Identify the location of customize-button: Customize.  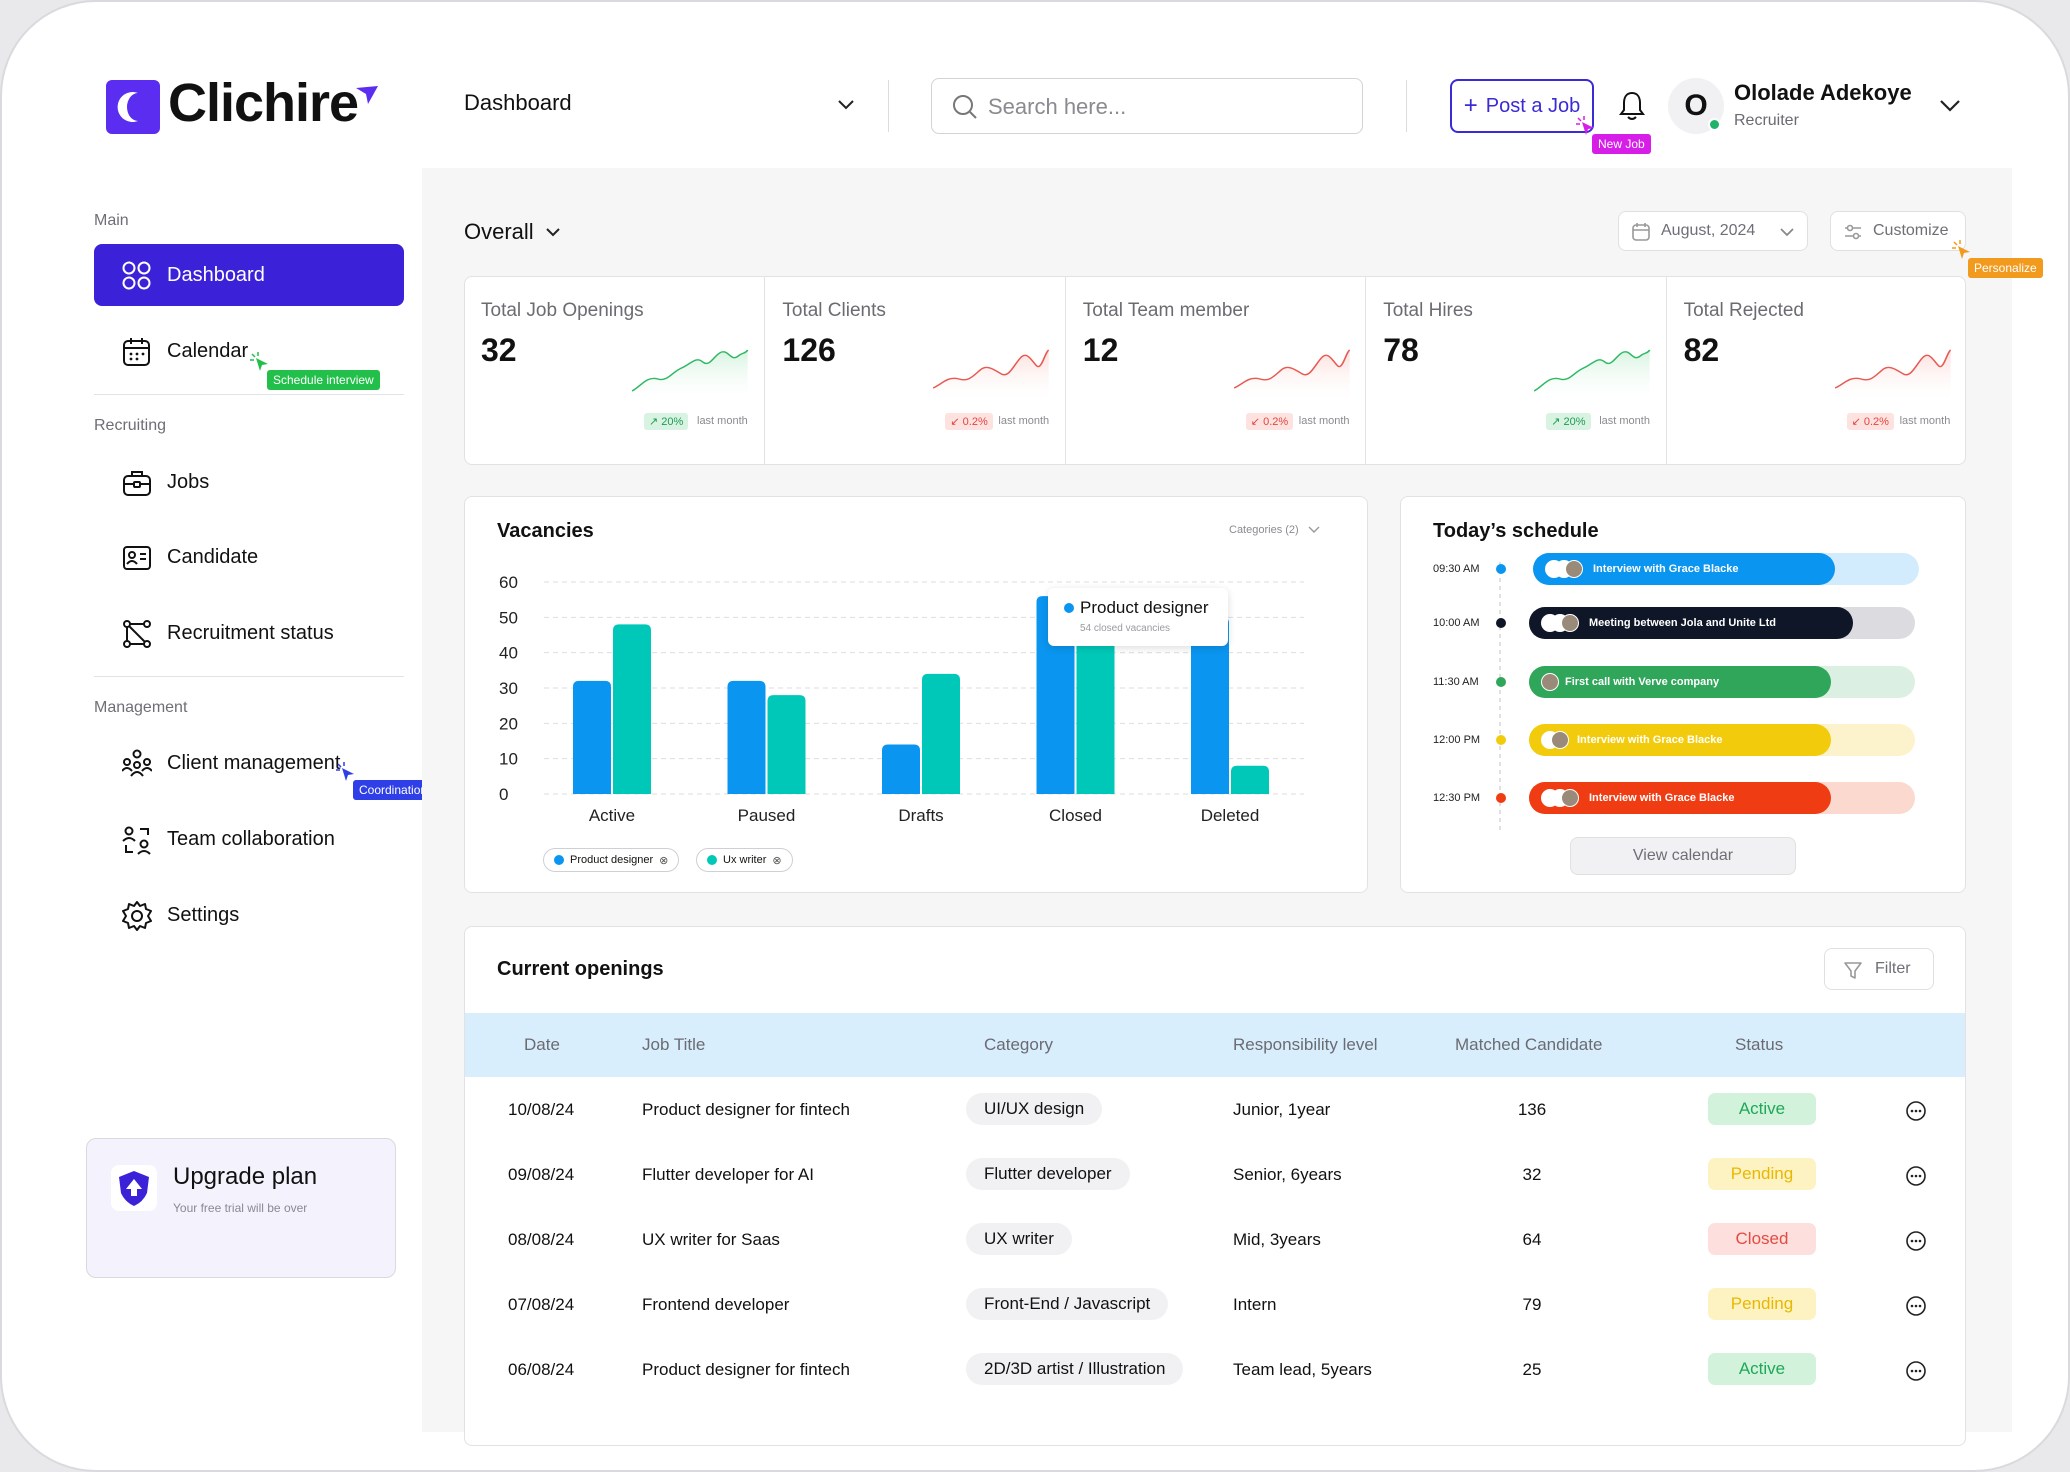
(1898, 231).